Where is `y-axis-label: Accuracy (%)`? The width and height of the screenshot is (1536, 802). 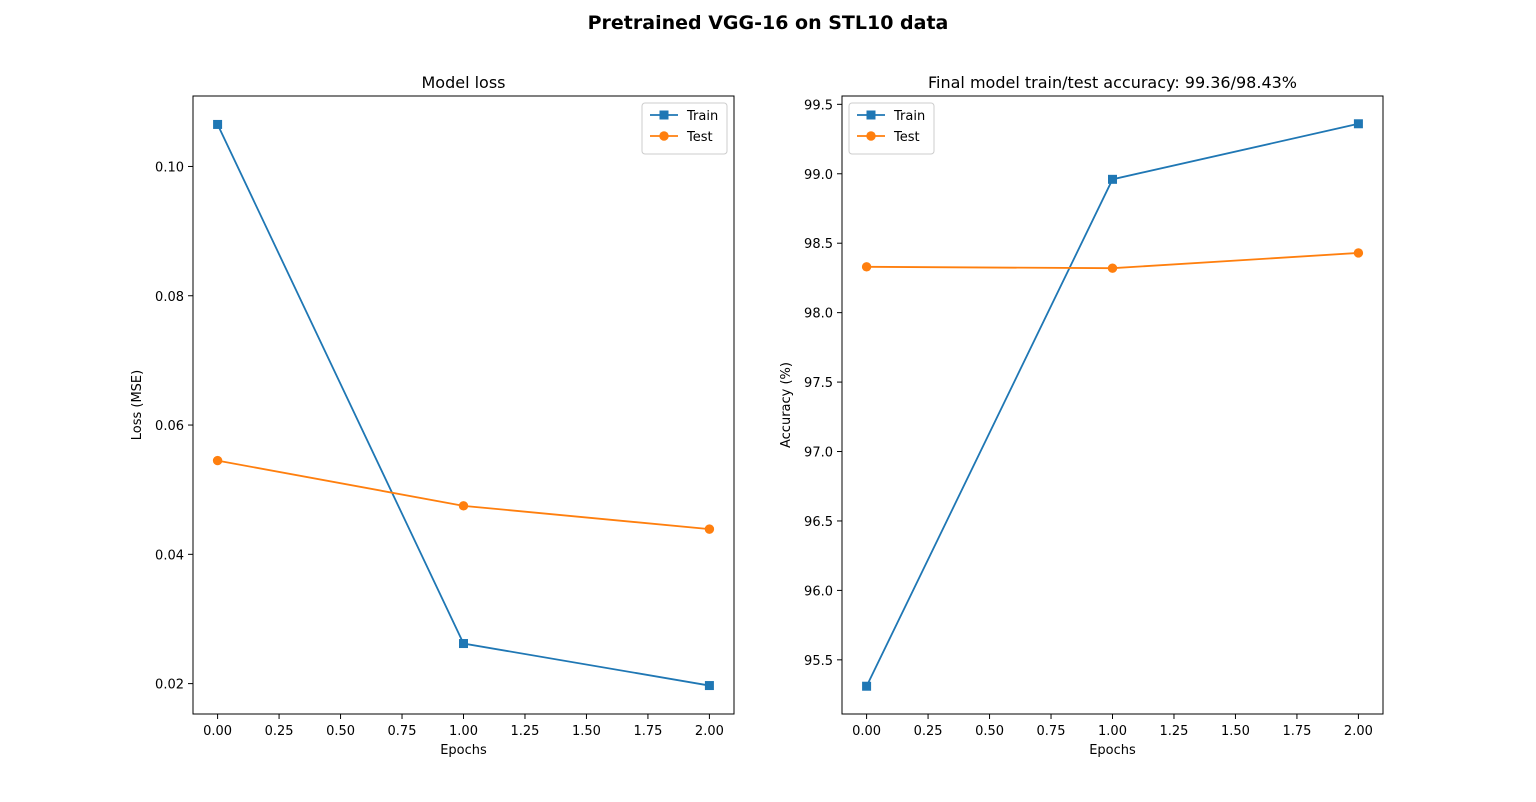
y-axis-label: Accuracy (%) is located at coordinates (786, 405).